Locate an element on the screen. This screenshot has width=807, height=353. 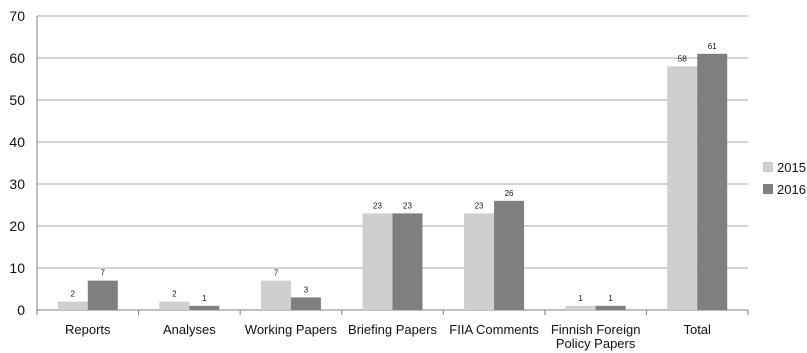
legend-label-2016: 2016 is located at coordinates (791, 189).